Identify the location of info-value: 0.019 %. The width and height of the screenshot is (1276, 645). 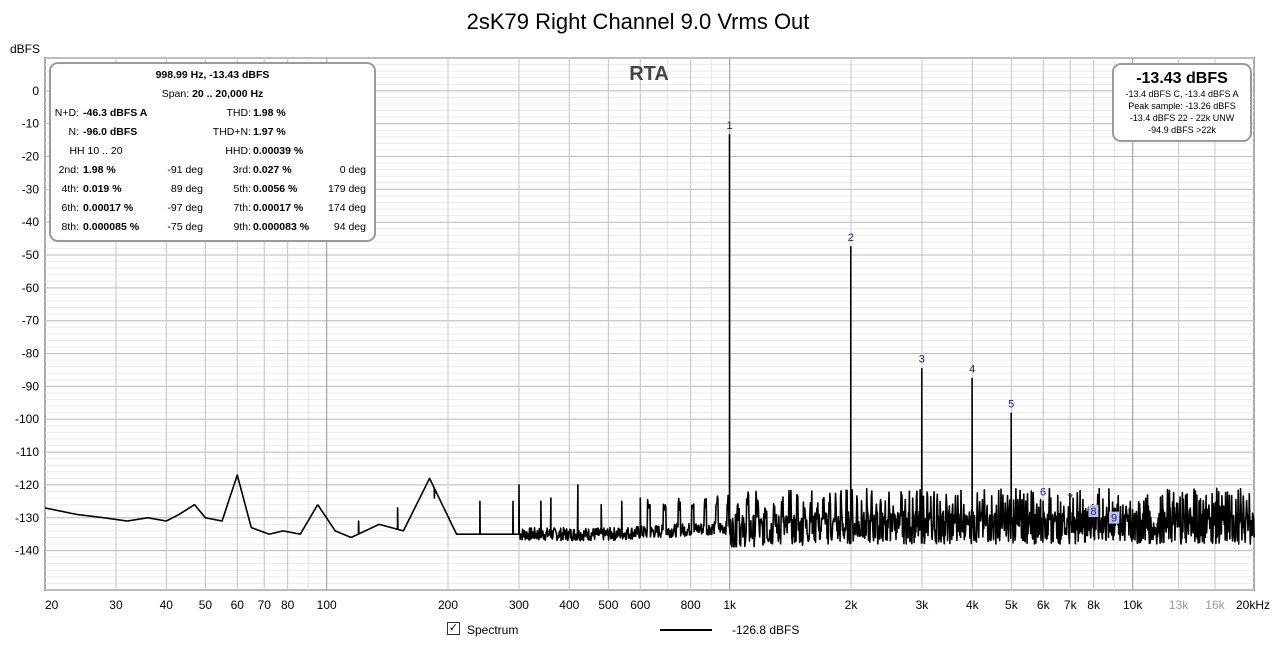
(102, 189).